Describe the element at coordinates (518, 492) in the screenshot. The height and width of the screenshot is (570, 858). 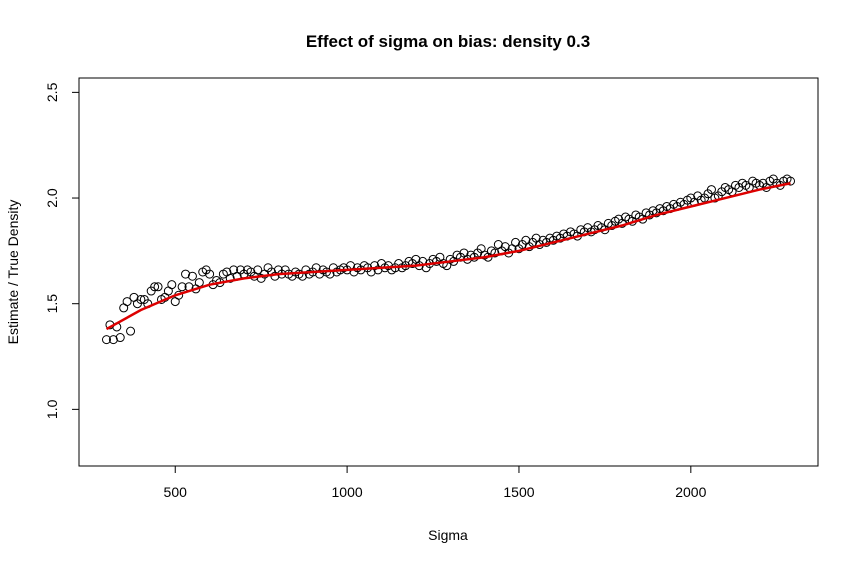
I see `x-tick-label: 1500` at that location.